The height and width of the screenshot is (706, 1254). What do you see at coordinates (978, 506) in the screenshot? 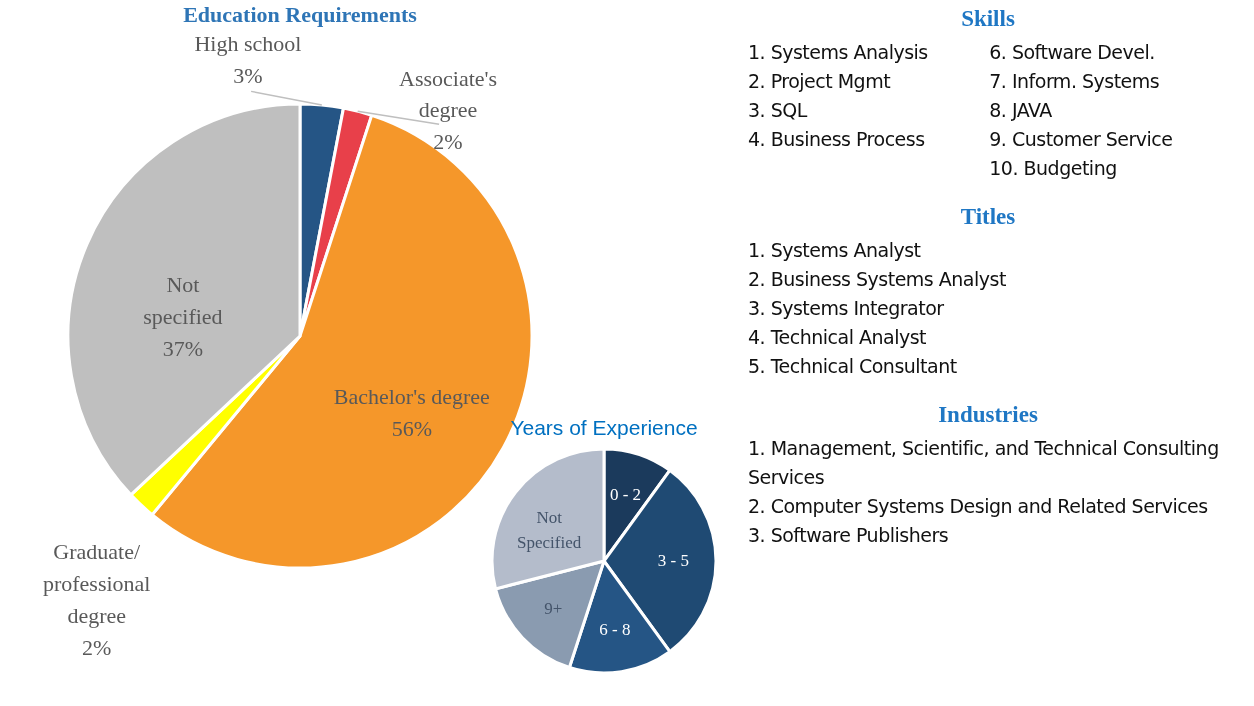
I see `text: 2. Computer Systems Design and Related Services` at bounding box center [978, 506].